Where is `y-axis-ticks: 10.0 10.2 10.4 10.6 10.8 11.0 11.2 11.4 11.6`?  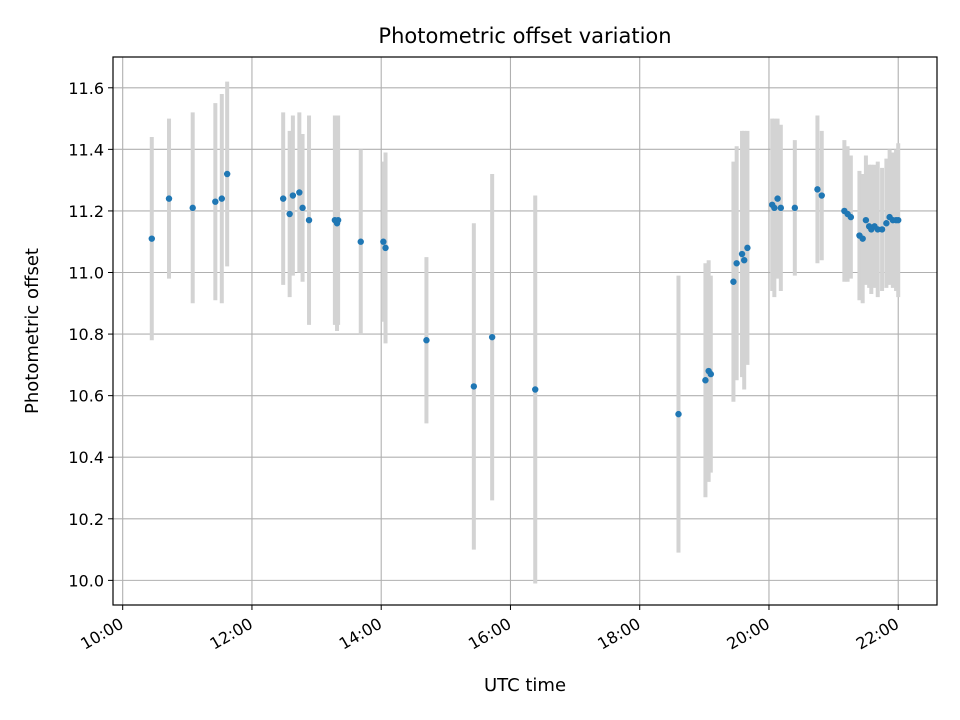 y-axis-ticks: 10.0 10.2 10.4 10.6 10.8 11.0 11.2 11.4 11.6 is located at coordinates (90, 334).